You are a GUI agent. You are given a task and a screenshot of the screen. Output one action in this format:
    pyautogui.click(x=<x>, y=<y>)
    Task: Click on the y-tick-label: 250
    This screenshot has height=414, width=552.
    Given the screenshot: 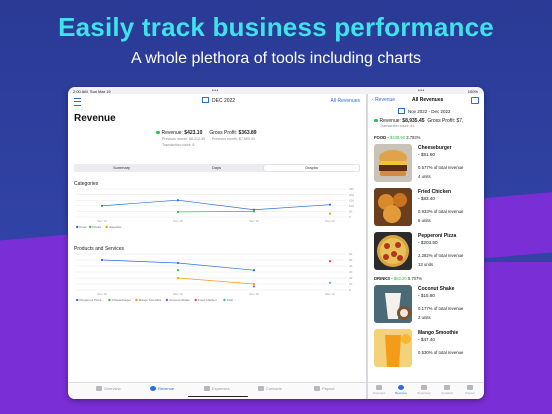 What is the action you would take?
    pyautogui.click(x=351, y=189)
    